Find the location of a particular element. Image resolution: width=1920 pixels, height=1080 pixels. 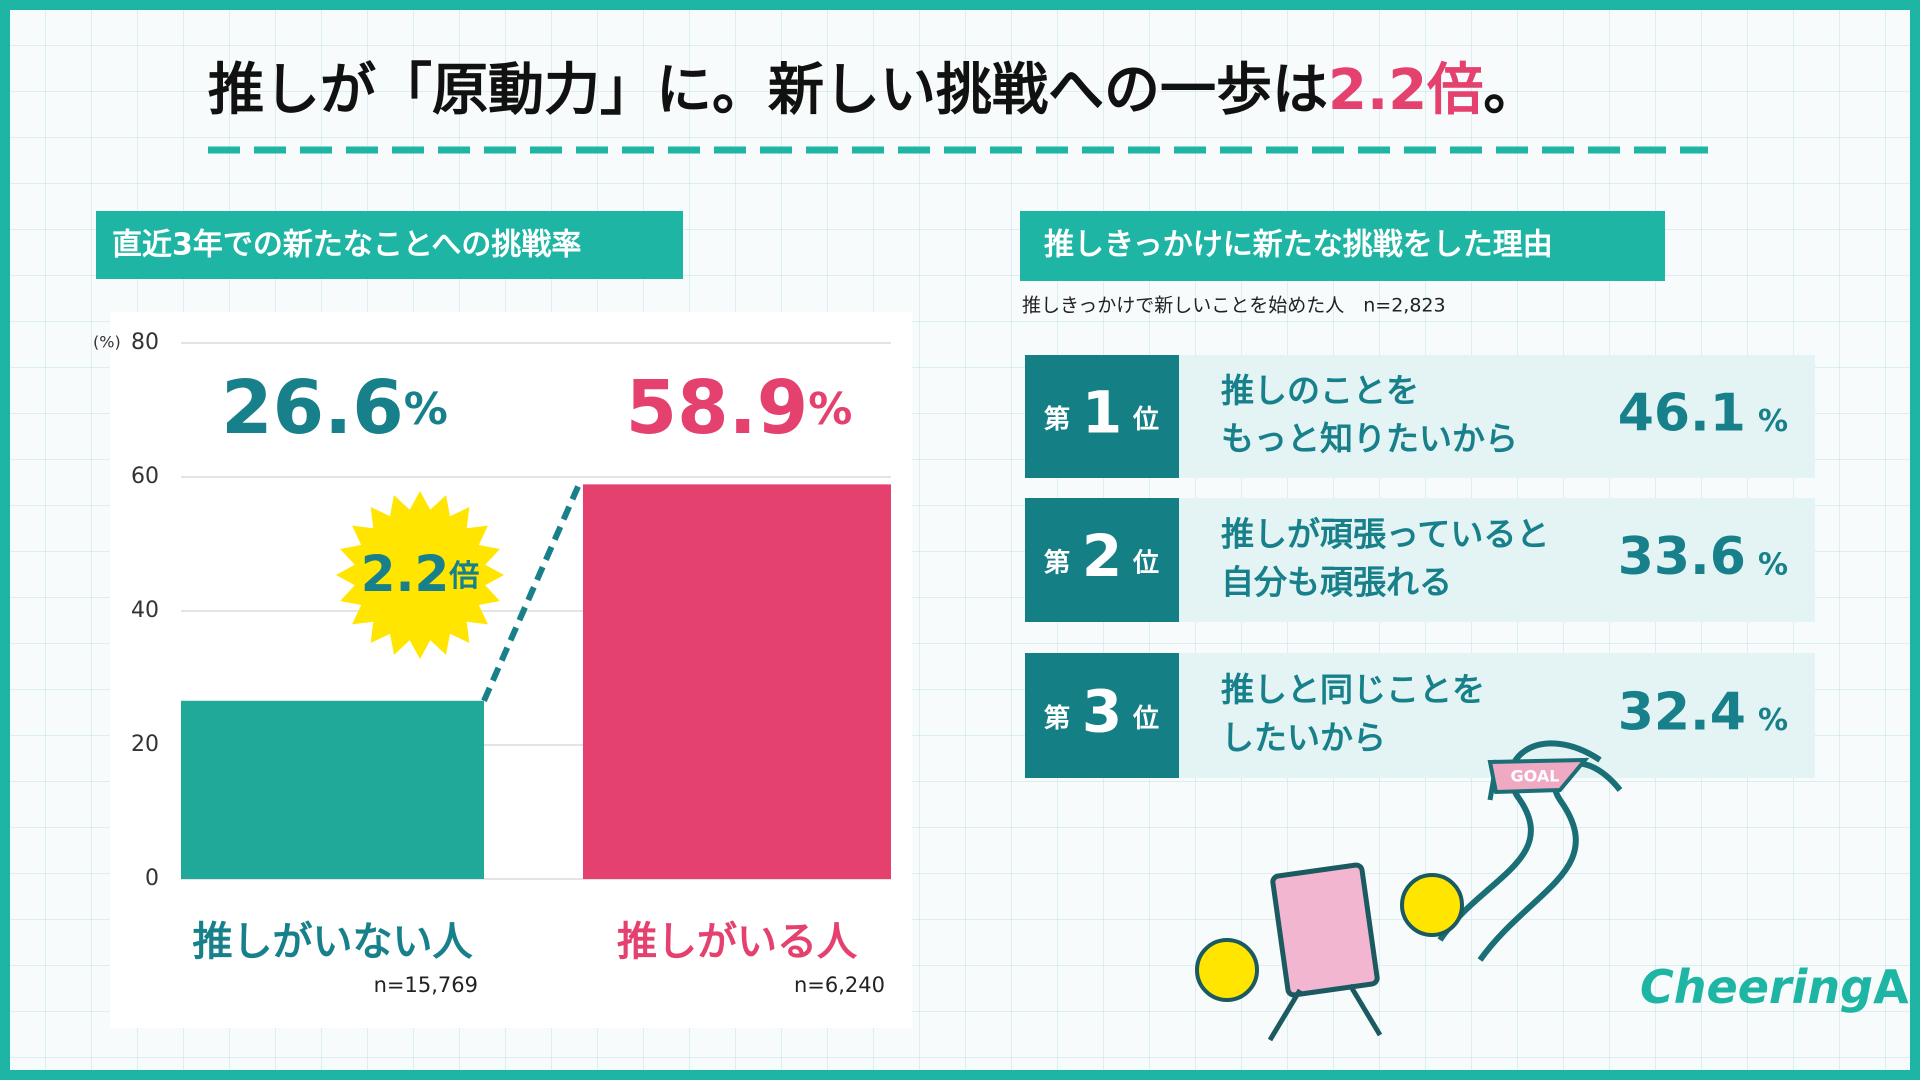

sample-size: n=6,240 is located at coordinates (839, 985).